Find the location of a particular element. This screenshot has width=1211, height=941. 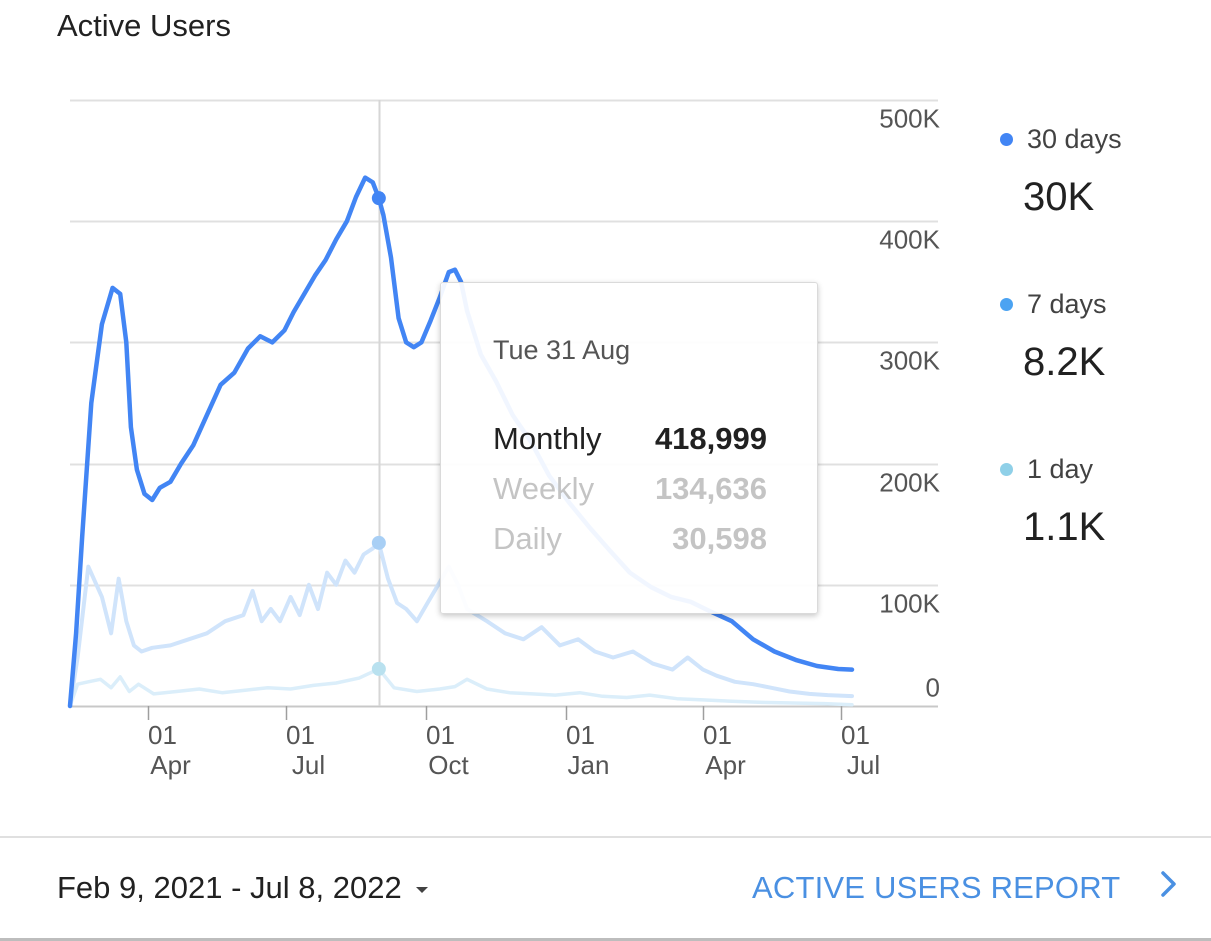

active-users-report-link: ACTIVE USERS REPORT is located at coordinates (965, 888).